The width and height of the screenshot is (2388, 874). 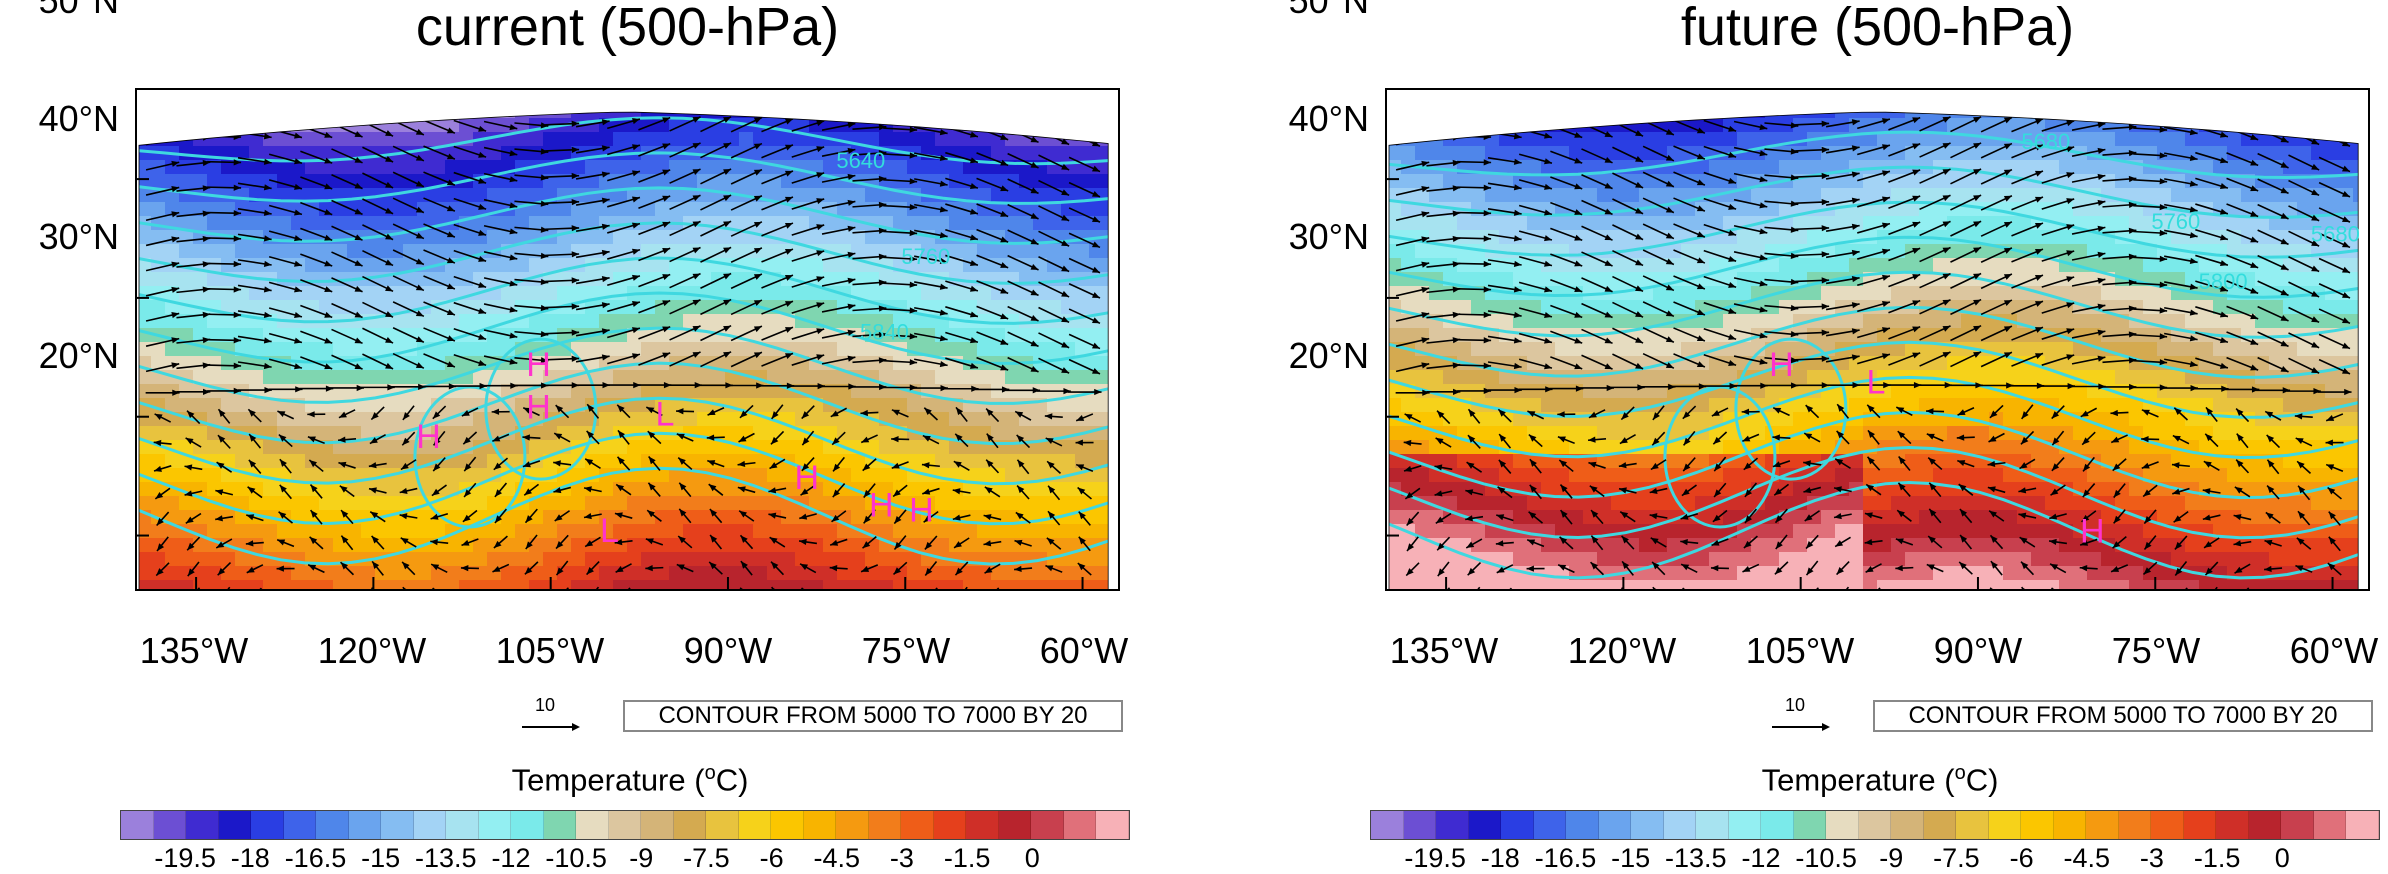 What do you see at coordinates (860, 160) in the screenshot?
I see `contour-label: 5640` at bounding box center [860, 160].